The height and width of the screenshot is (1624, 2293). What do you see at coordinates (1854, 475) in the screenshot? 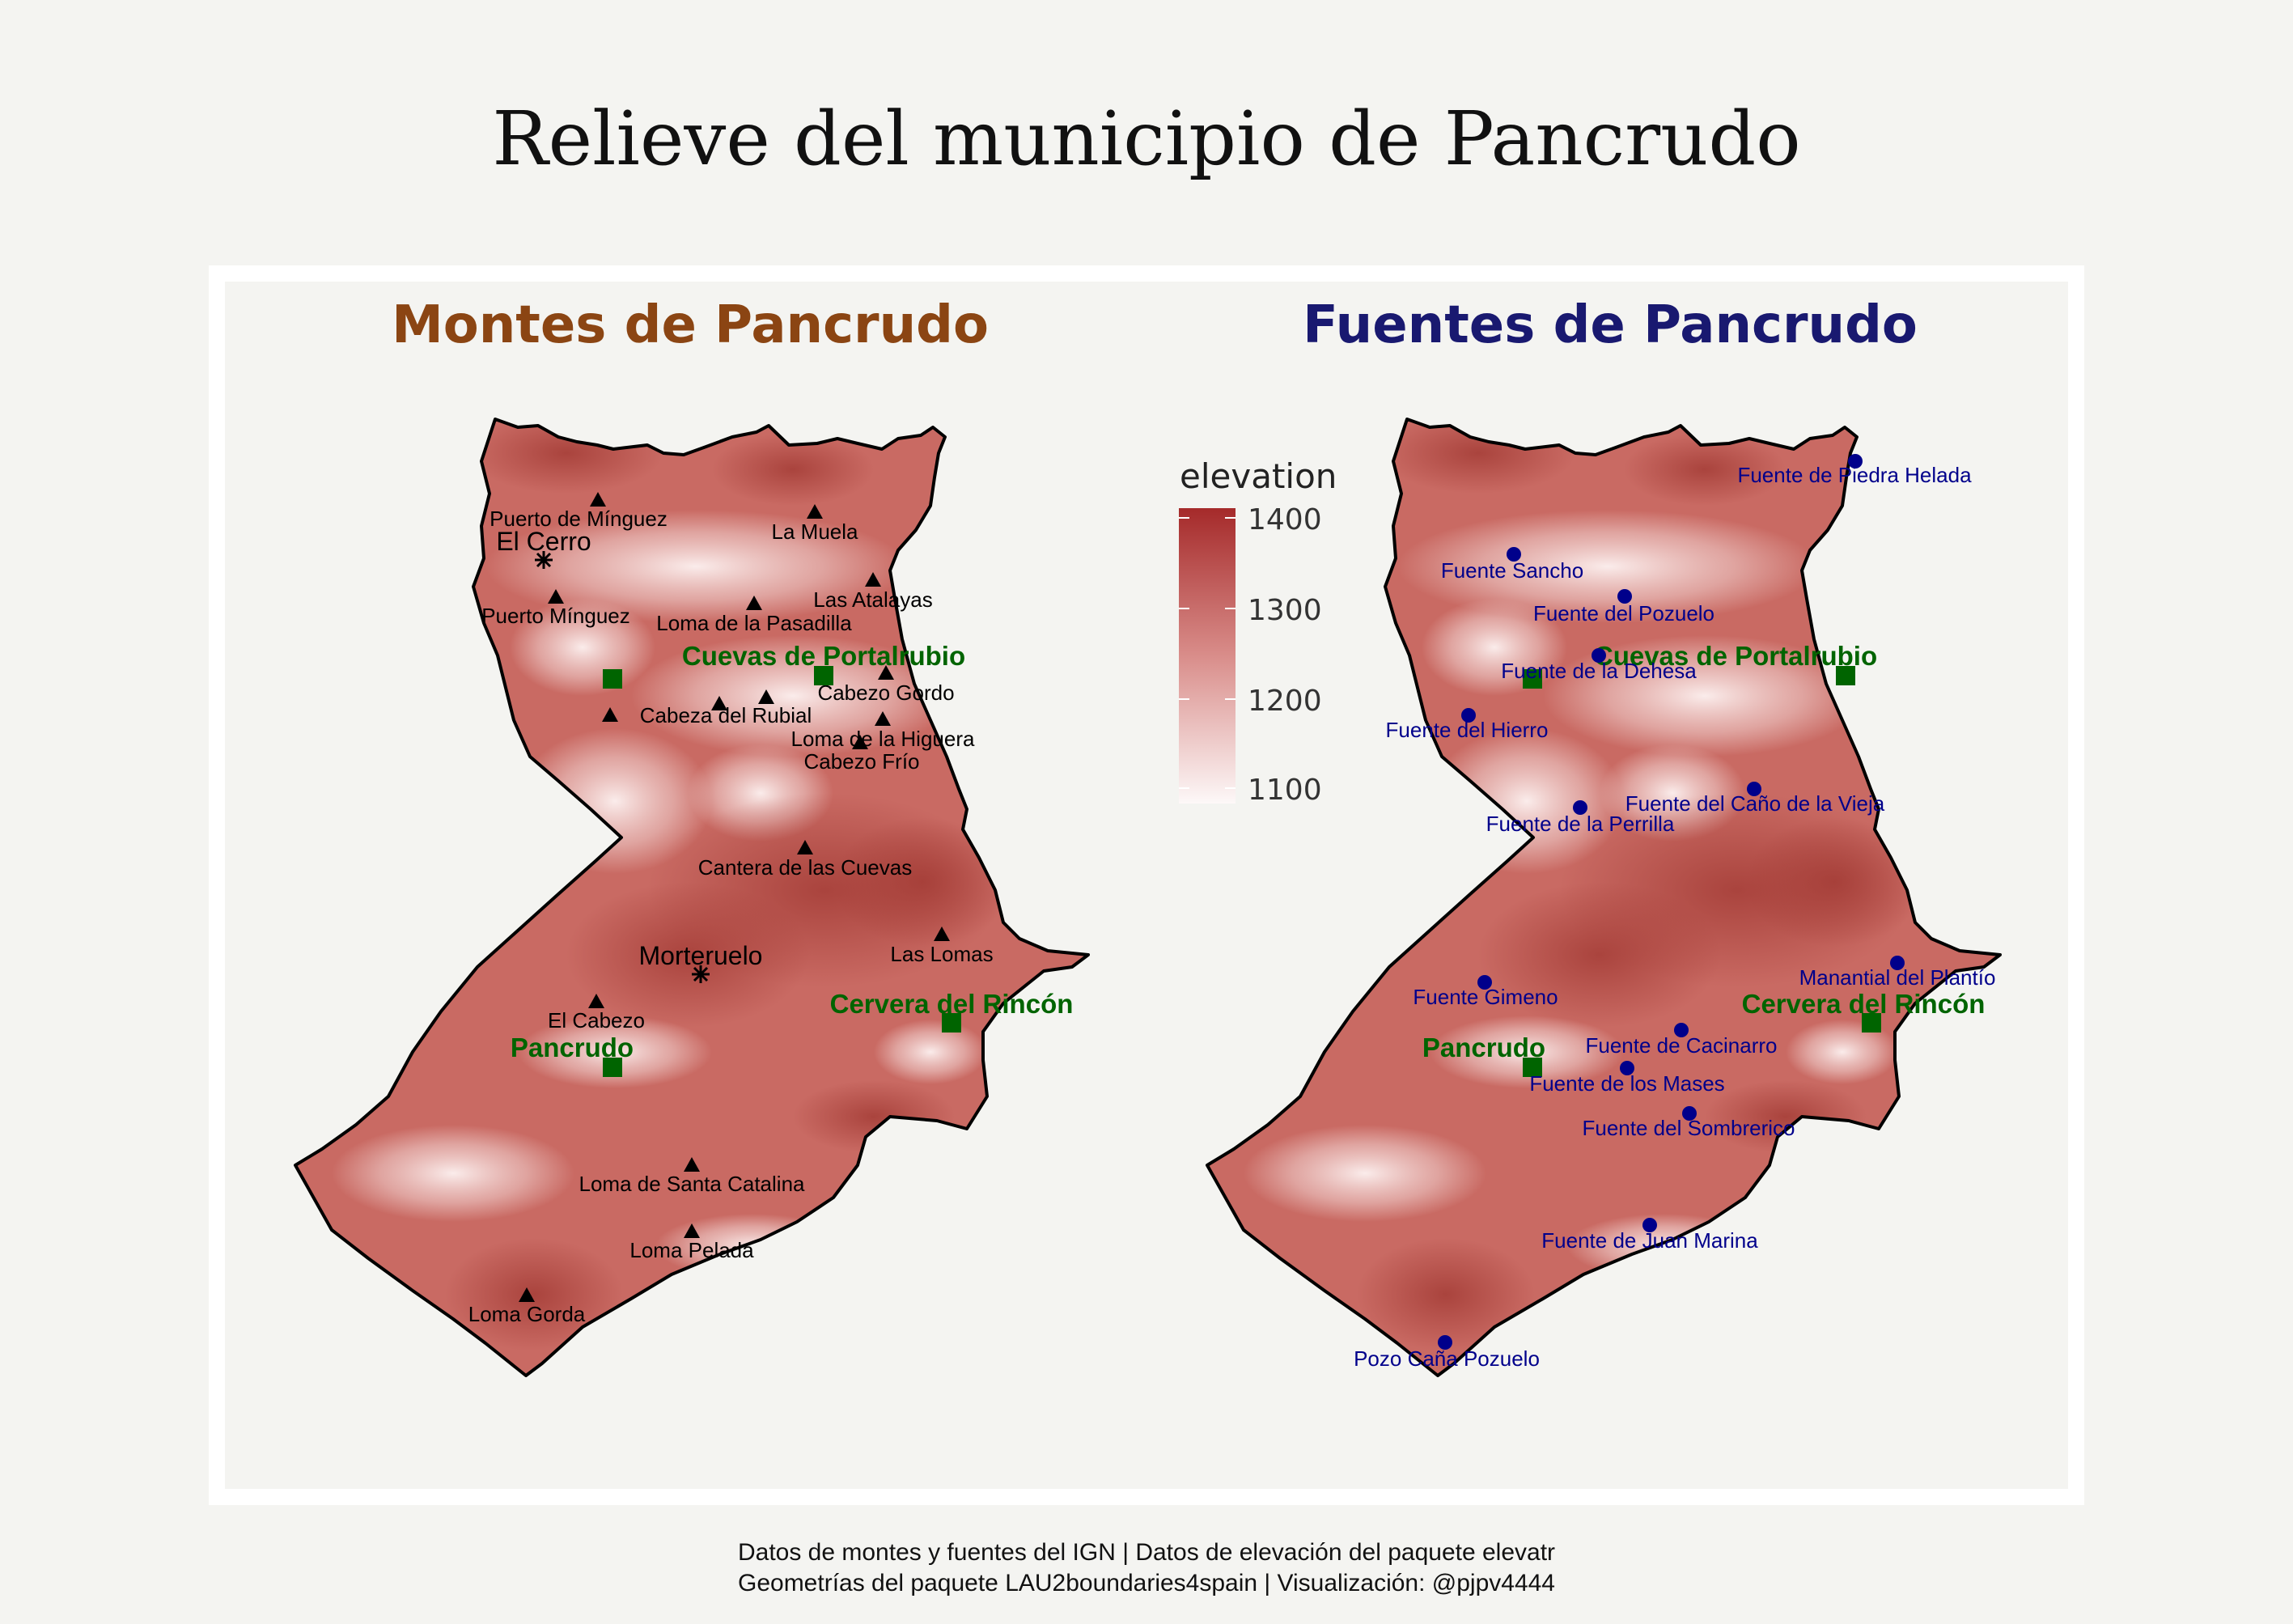
I see `spring-label-fuente-de-piedra-helada: Fuente de Piedra Helada` at bounding box center [1854, 475].